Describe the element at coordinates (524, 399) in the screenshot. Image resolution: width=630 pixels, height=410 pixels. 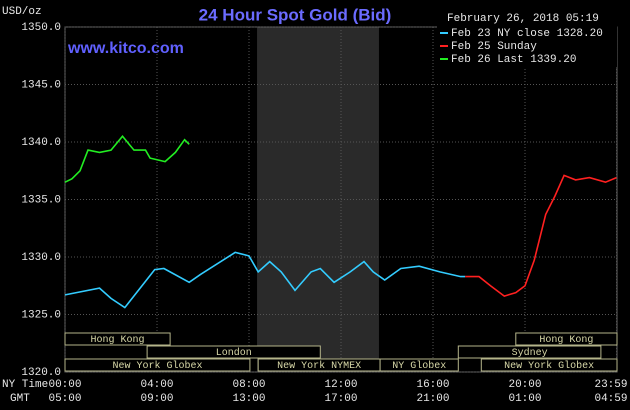
I see `x-tick-label-gmt: 01:00` at that location.